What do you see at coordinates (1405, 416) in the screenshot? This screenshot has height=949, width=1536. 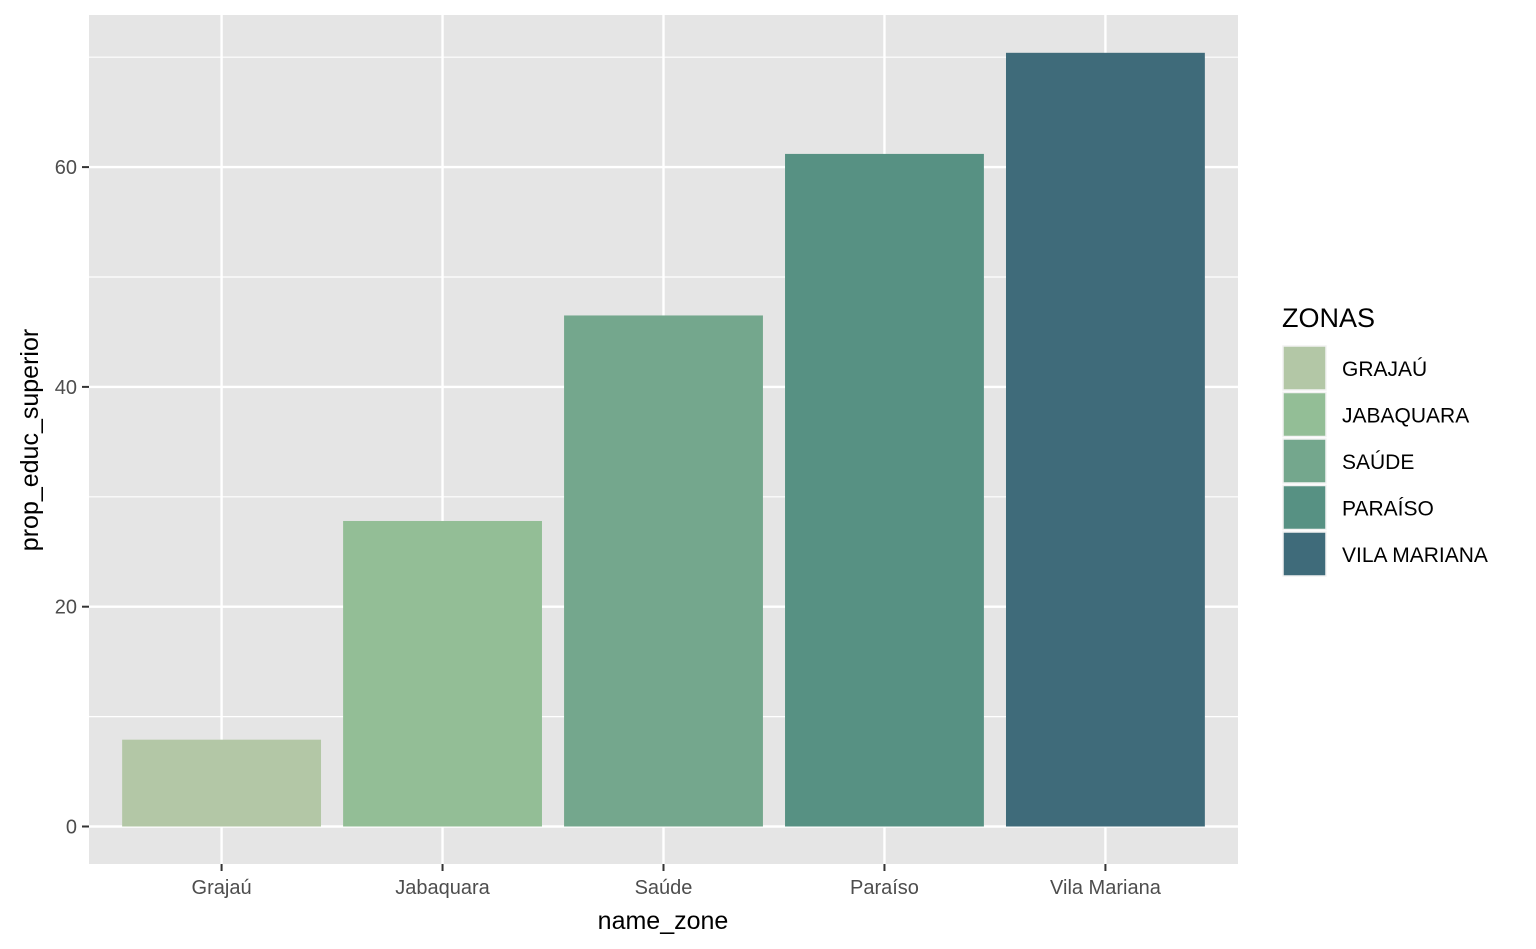 I see `legend-label: JABAQUARA` at bounding box center [1405, 416].